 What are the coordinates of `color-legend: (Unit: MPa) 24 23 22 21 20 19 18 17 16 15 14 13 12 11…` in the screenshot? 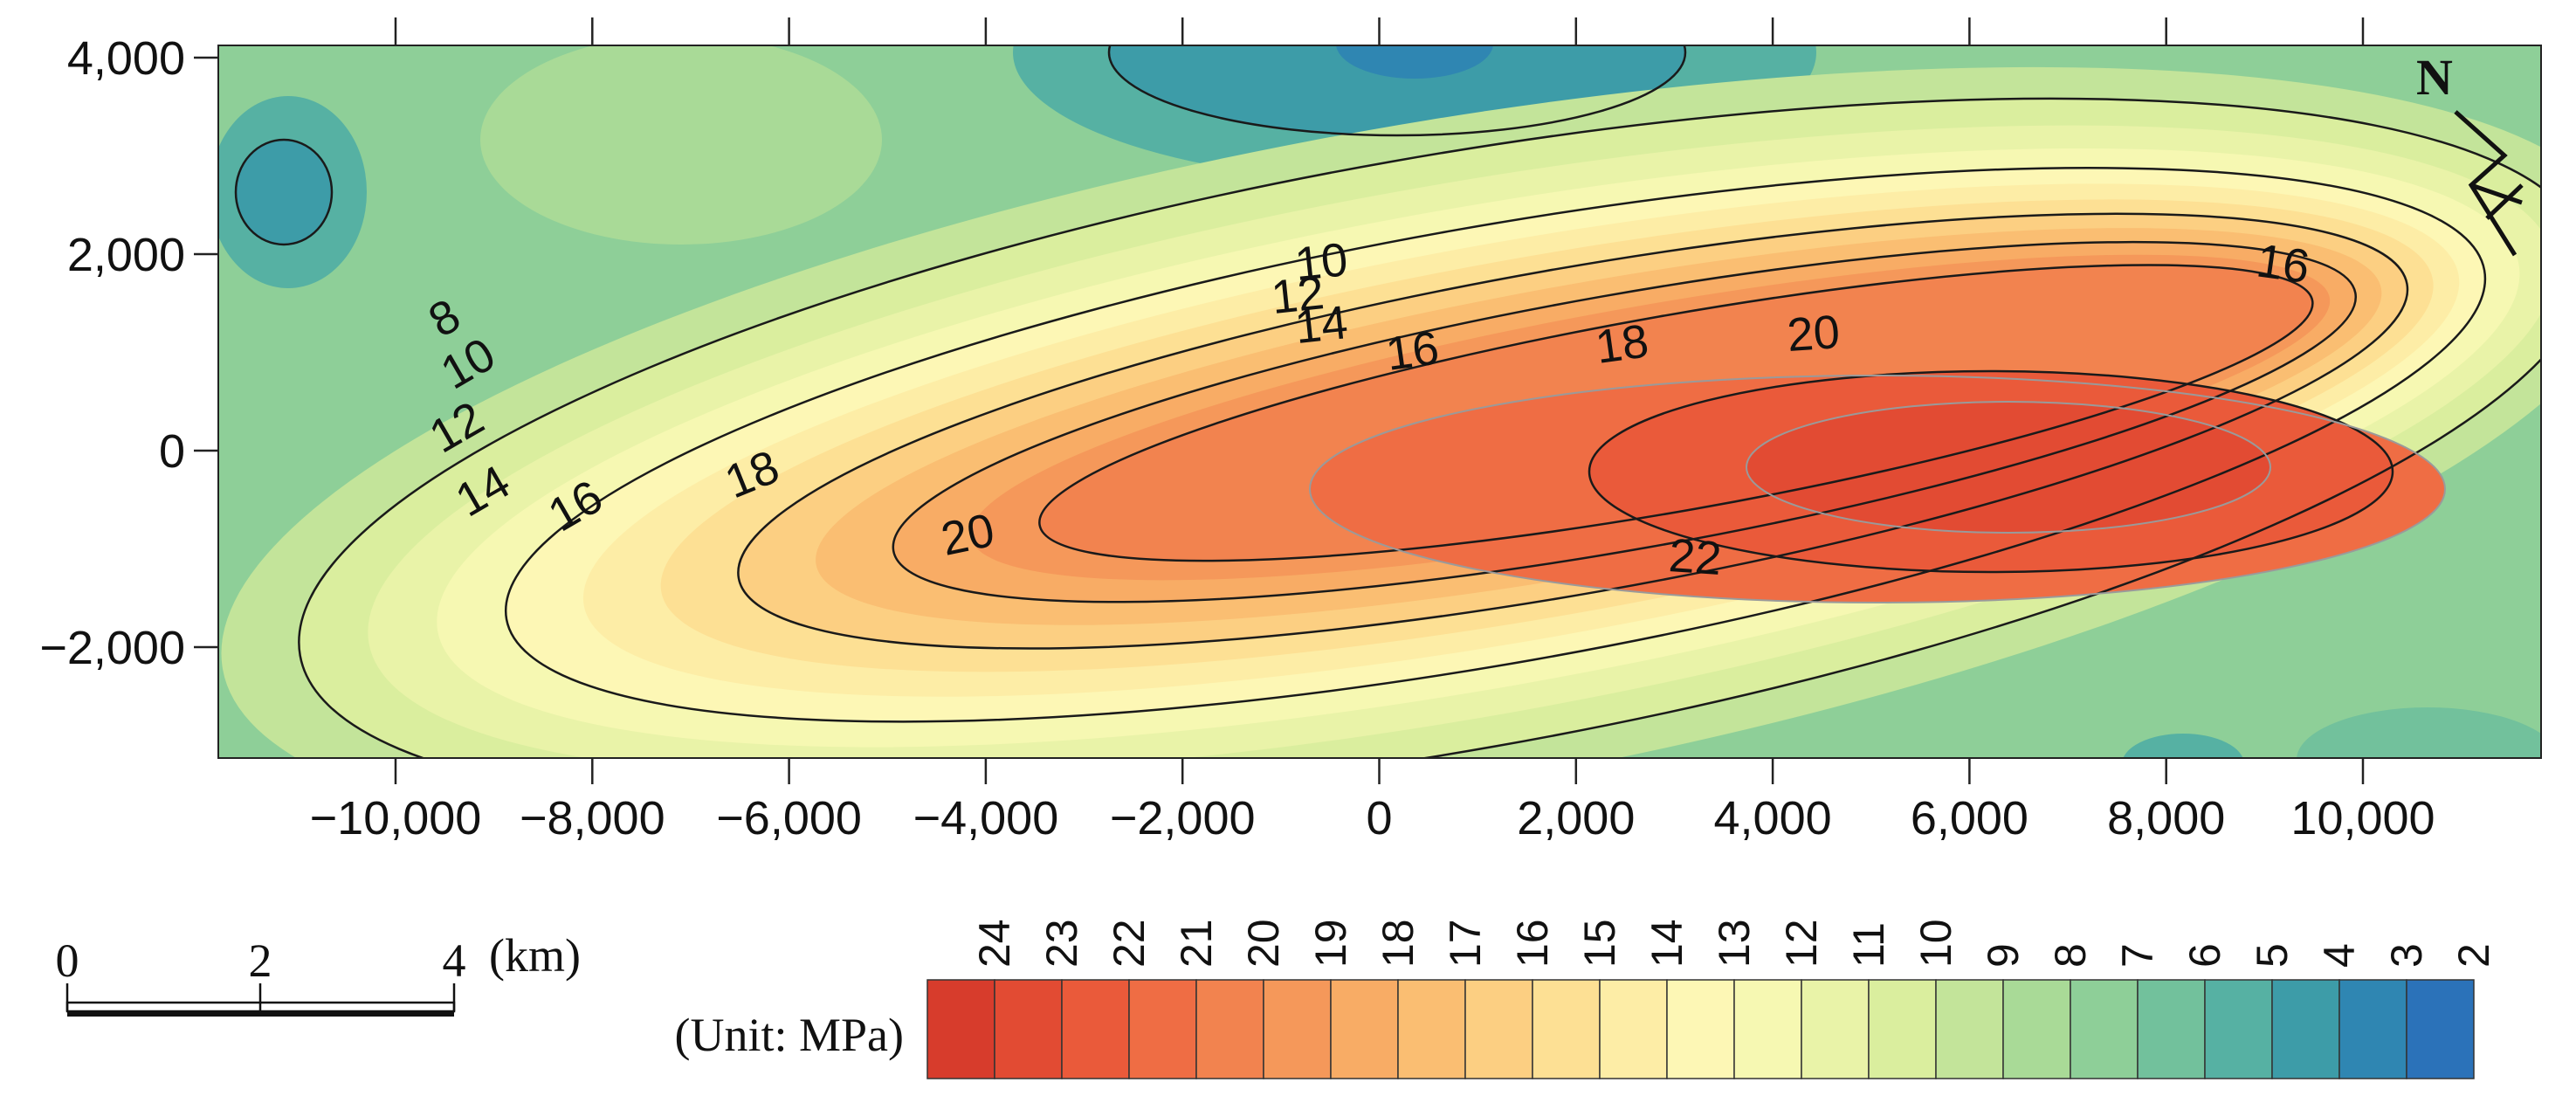 It's located at (1586, 999).